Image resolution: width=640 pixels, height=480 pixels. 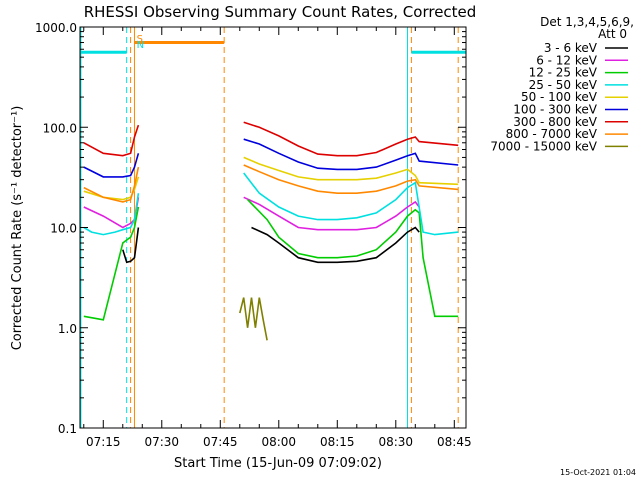 What do you see at coordinates (543, 146) in the screenshot?
I see `legend-label-8: 7000 - 15000 keV` at bounding box center [543, 146].